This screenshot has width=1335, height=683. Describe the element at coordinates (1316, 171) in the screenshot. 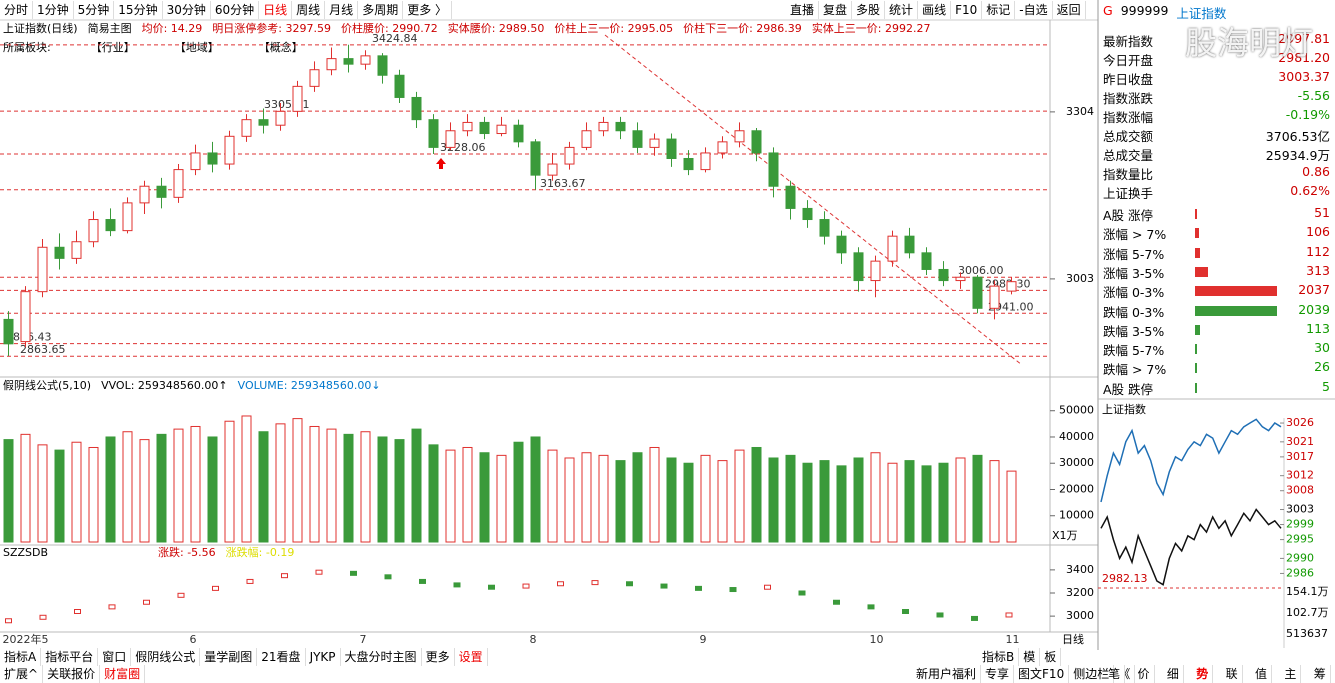

I see `row-value: 0.86` at that location.